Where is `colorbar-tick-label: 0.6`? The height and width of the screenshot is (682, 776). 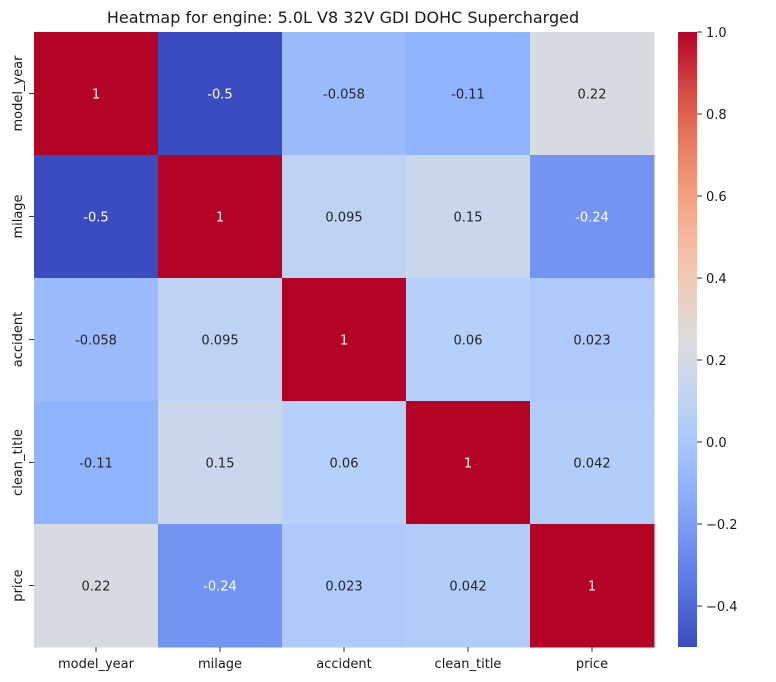 colorbar-tick-label: 0.6 is located at coordinates (716, 197).